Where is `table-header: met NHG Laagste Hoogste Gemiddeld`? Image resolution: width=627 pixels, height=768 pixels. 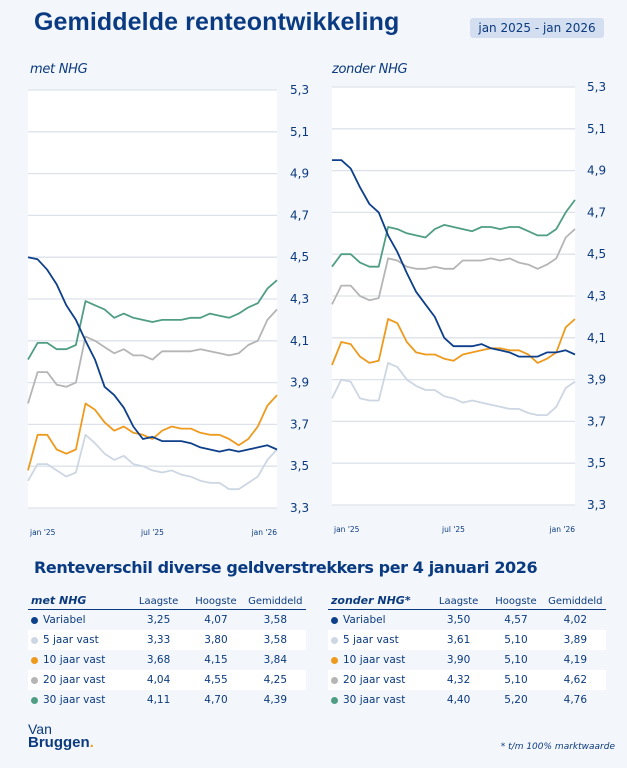
table-header: met NHG Laagste Hoogste Gemiddeld is located at coordinates (167, 600).